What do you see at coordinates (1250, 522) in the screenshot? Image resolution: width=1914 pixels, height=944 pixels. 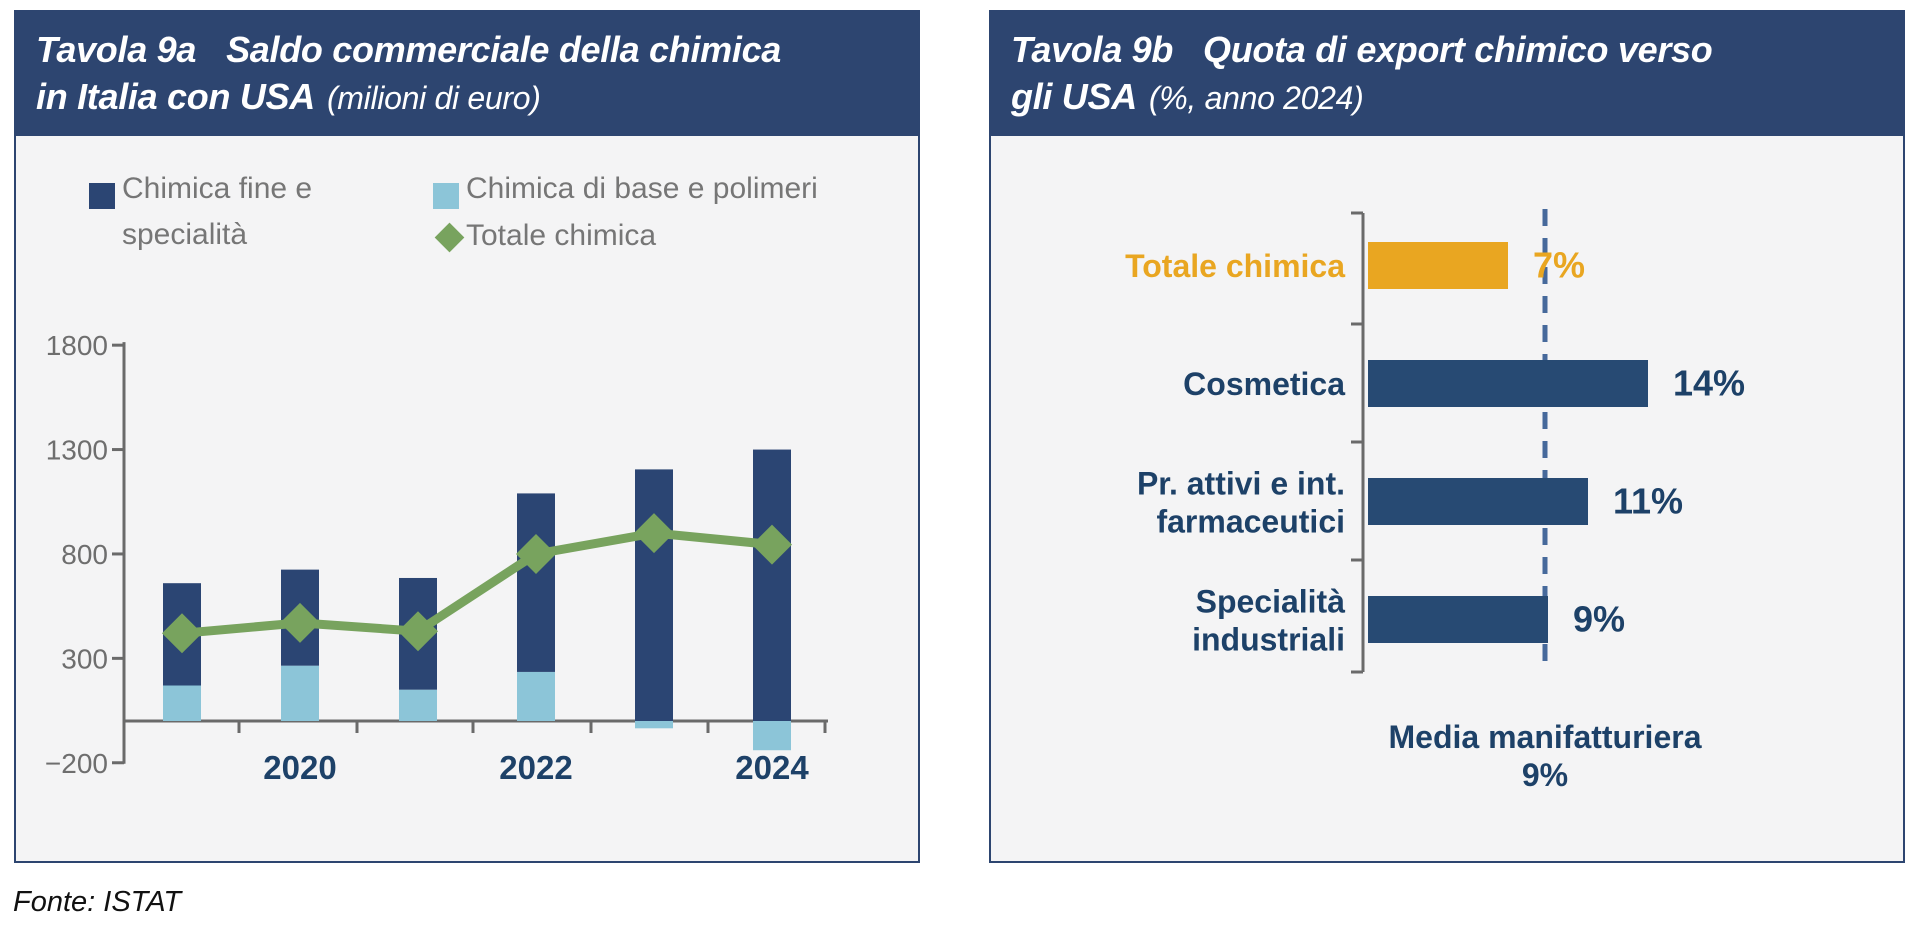 I see `category-label: farmaceutici` at bounding box center [1250, 522].